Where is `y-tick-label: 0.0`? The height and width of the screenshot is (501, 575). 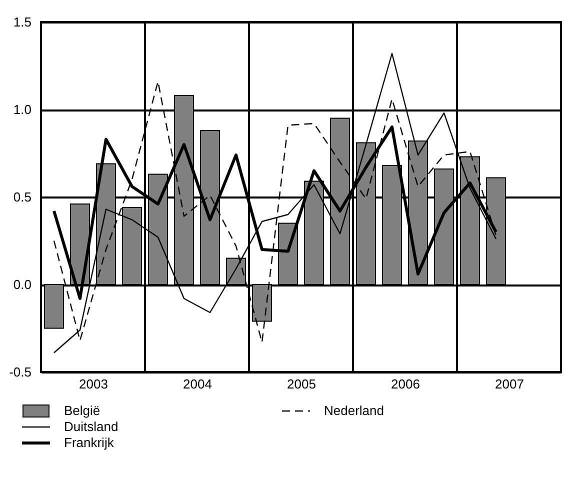
y-tick-label: 0.0 is located at coordinates (22, 284).